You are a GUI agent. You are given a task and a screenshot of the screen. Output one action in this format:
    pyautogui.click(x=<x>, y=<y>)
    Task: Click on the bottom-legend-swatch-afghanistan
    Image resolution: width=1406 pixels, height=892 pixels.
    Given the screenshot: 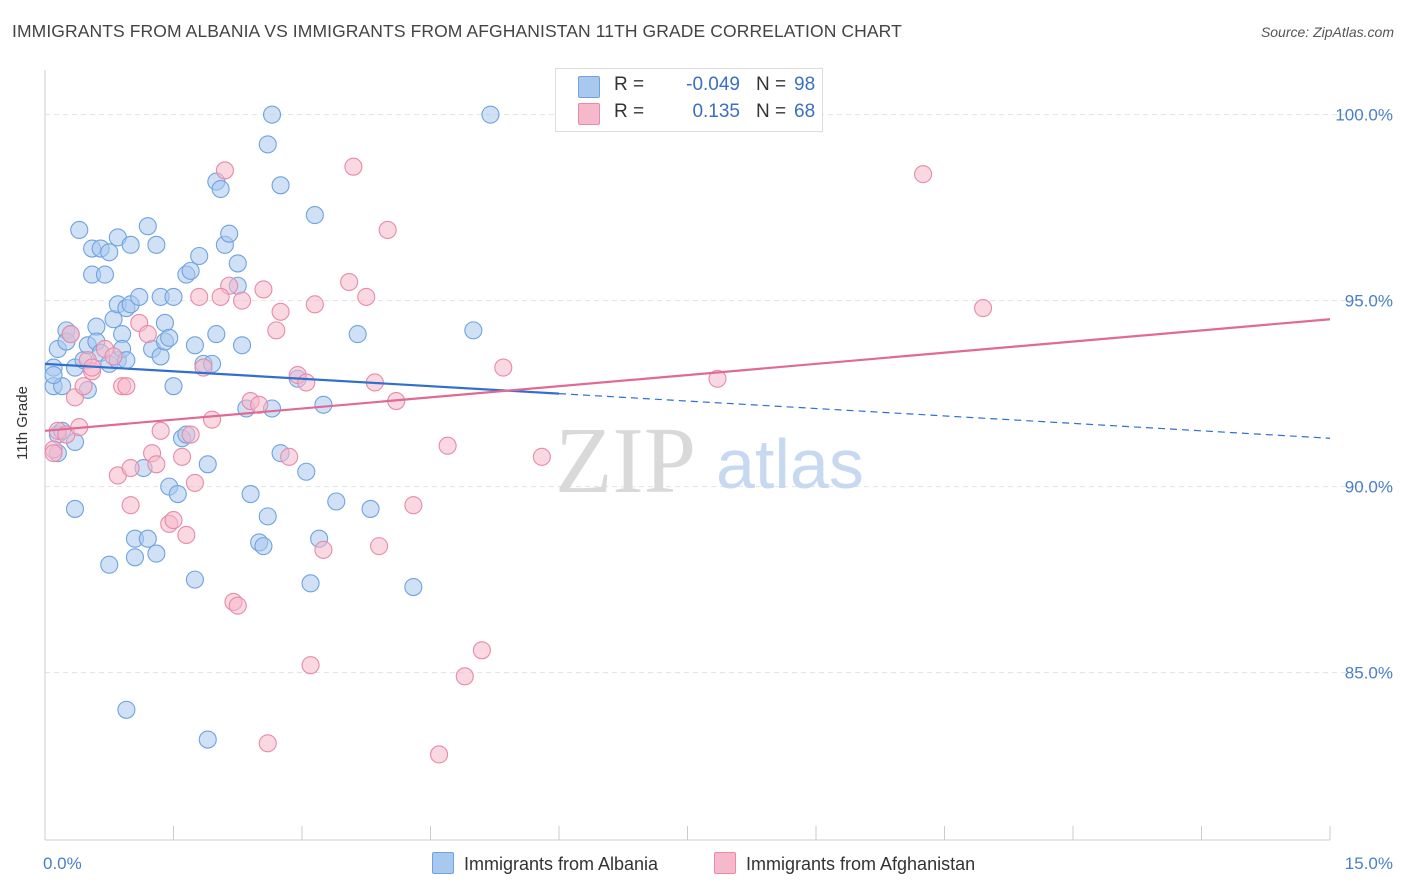 What is the action you would take?
    pyautogui.click(x=725, y=863)
    